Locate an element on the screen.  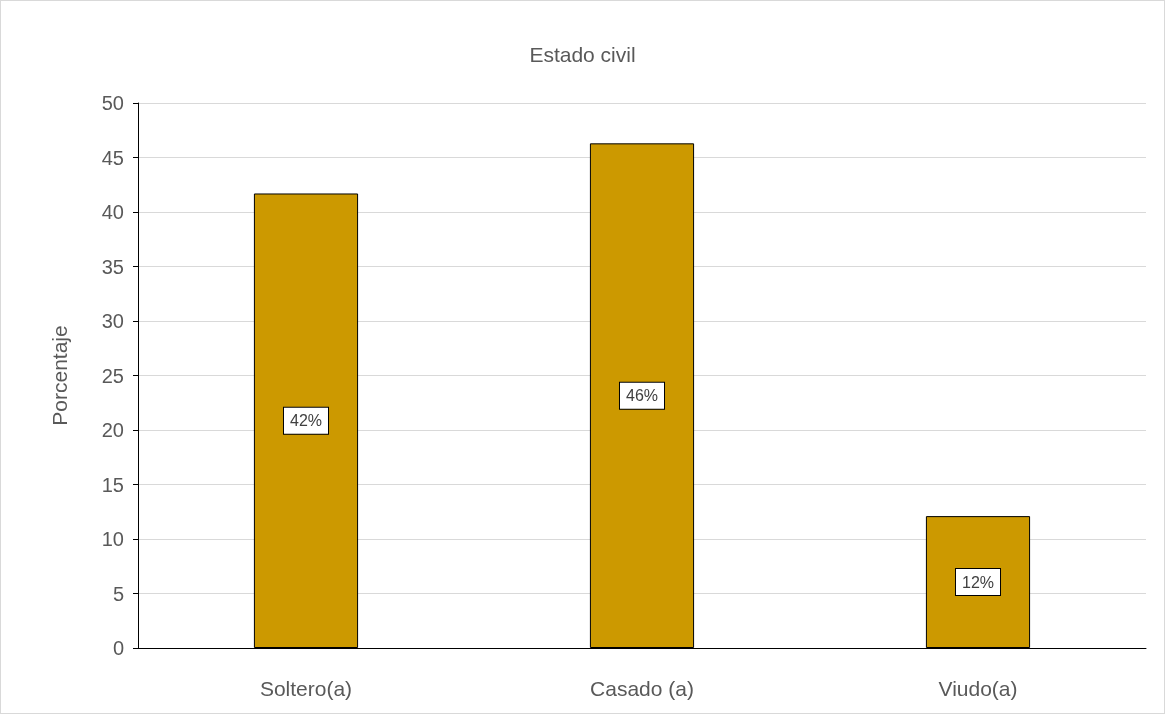
y-tick-label: 30 is located at coordinates (112, 321).